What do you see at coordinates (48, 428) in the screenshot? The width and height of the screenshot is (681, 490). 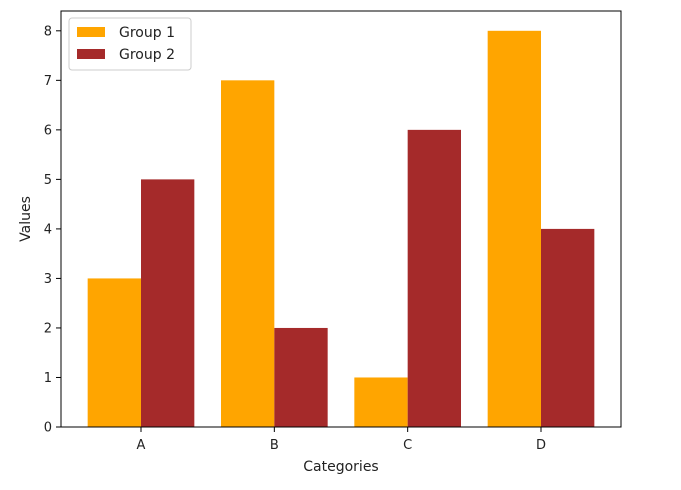 I see `y-tick-label: 0` at bounding box center [48, 428].